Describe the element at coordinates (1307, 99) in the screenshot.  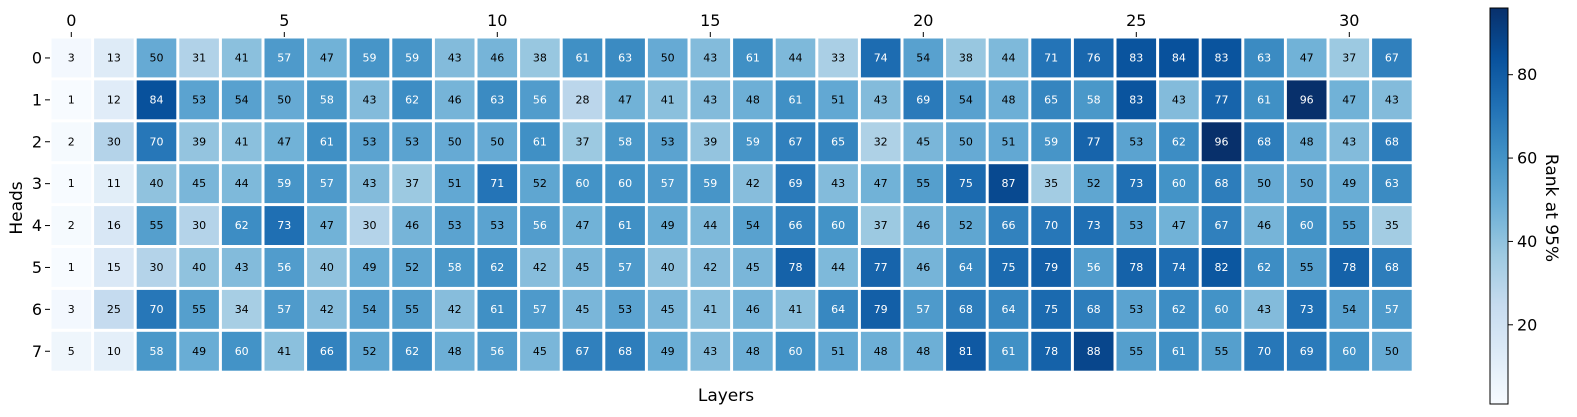
I see `cell-value-label: 96` at that location.